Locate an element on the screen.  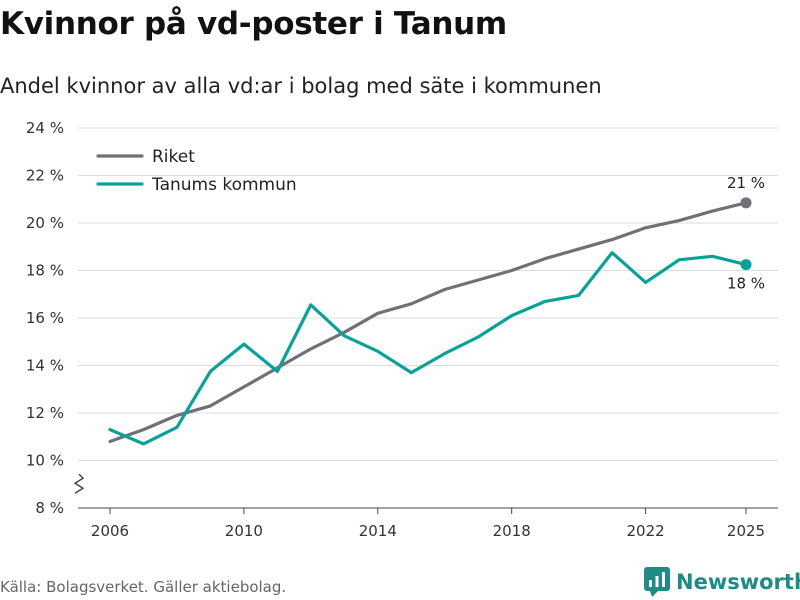
y-tick-label: 10 % is located at coordinates (45, 461).